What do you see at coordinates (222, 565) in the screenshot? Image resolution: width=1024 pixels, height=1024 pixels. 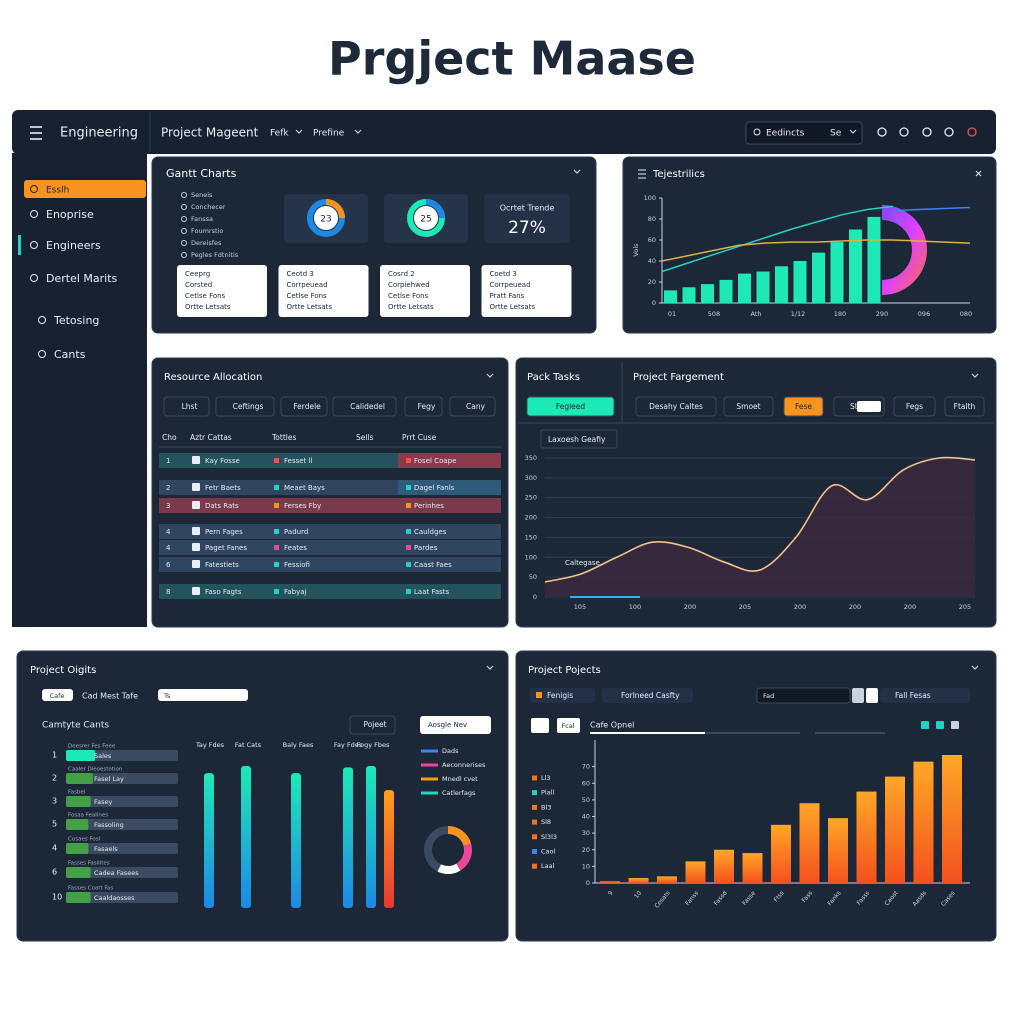 I see `table-cell-text: Fatestiets` at bounding box center [222, 565].